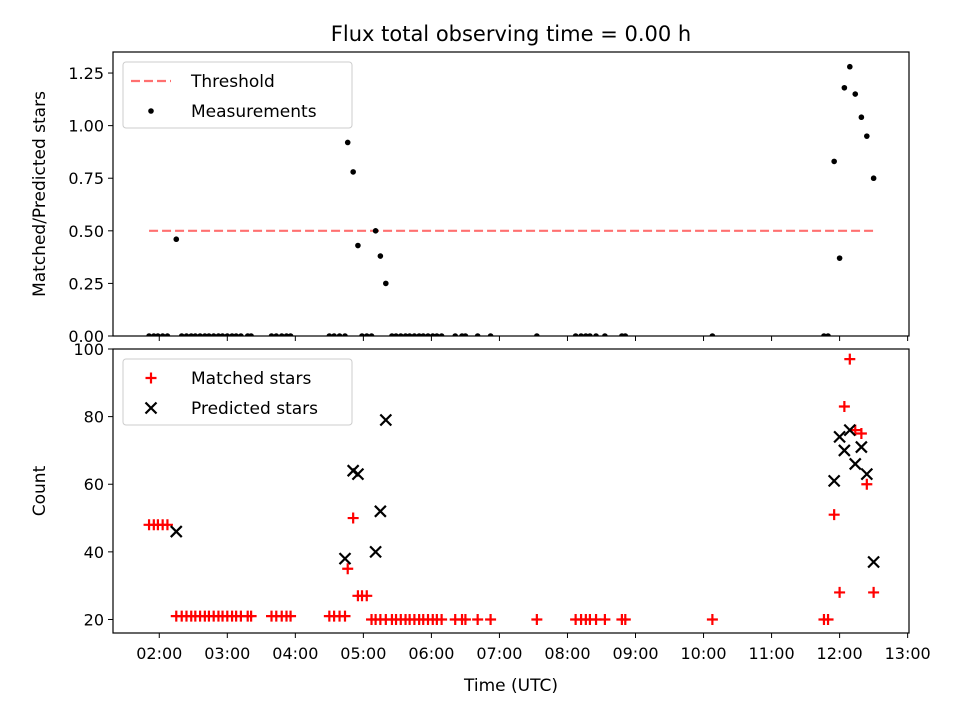 This screenshot has height=724, width=960. What do you see at coordinates (94, 484) in the screenshot?
I see `y-tick-label: 60` at bounding box center [94, 484].